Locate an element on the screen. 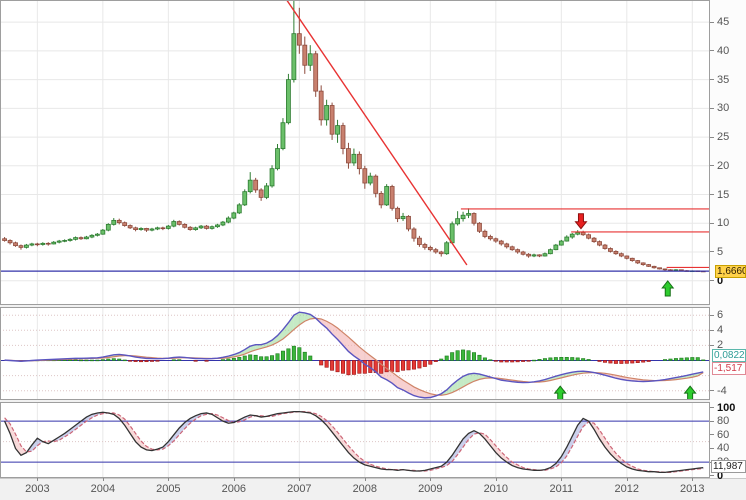  axis-tick-label: 10 is located at coordinates (723, 223).